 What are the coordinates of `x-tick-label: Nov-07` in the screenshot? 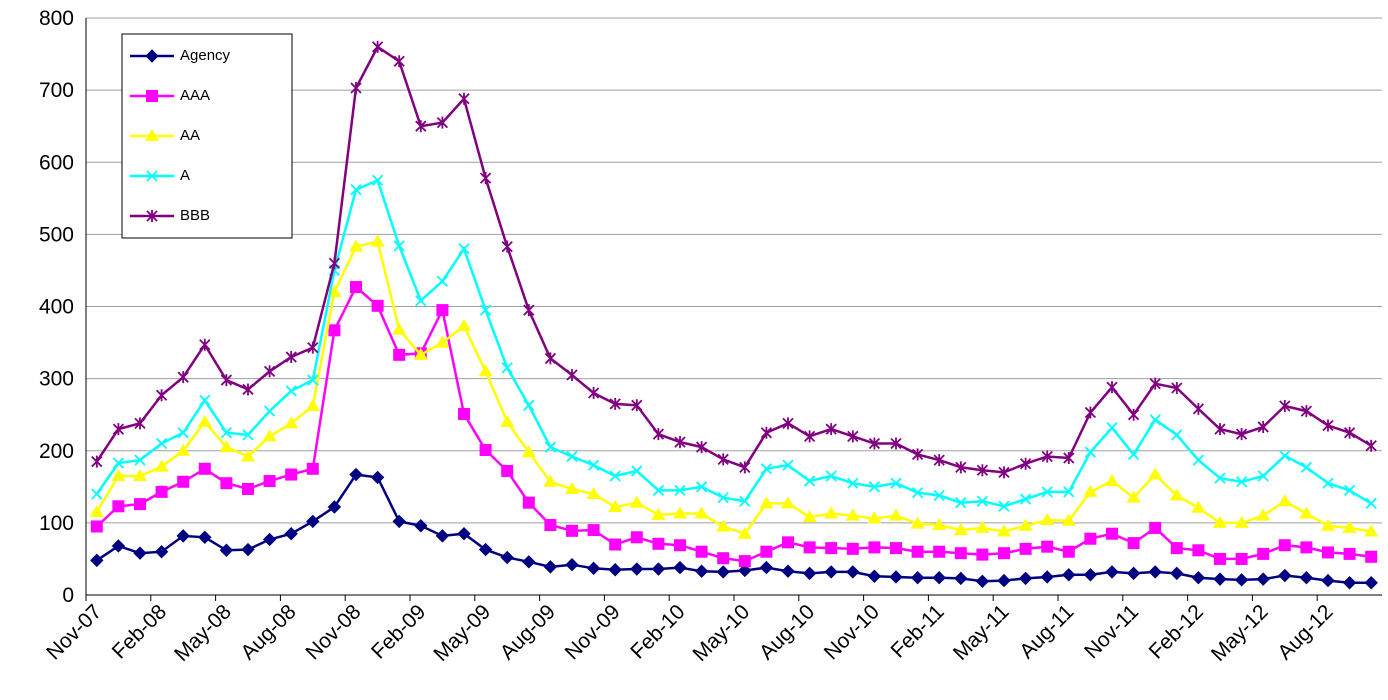 It's located at (74, 632).